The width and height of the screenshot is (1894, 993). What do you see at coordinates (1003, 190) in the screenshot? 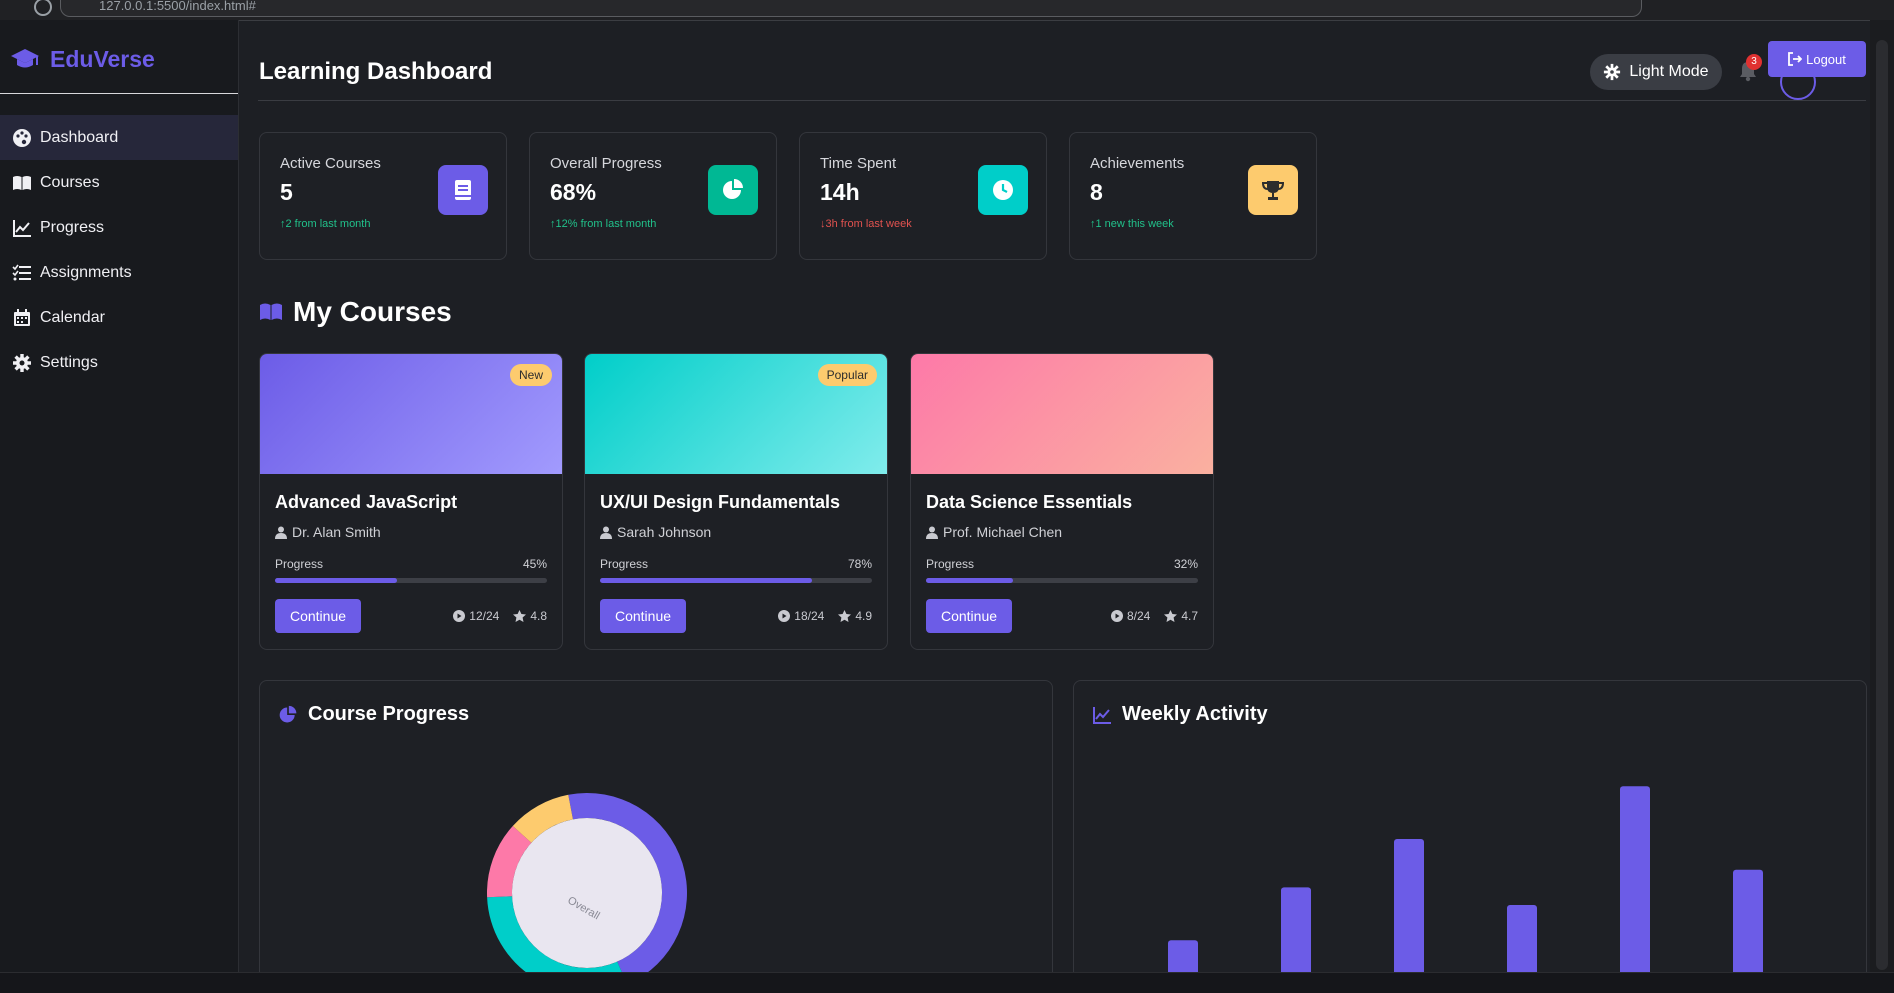
I see `clock-icon` at bounding box center [1003, 190].